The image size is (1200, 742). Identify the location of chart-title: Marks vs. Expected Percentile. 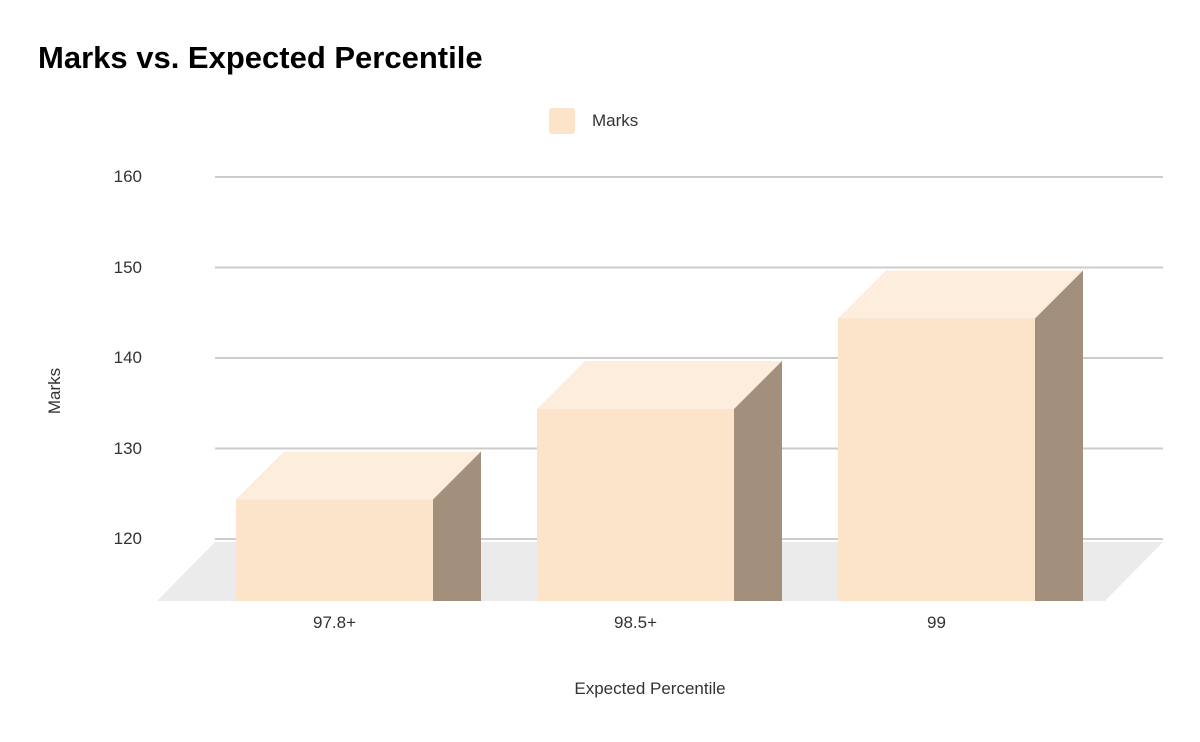
(260, 57).